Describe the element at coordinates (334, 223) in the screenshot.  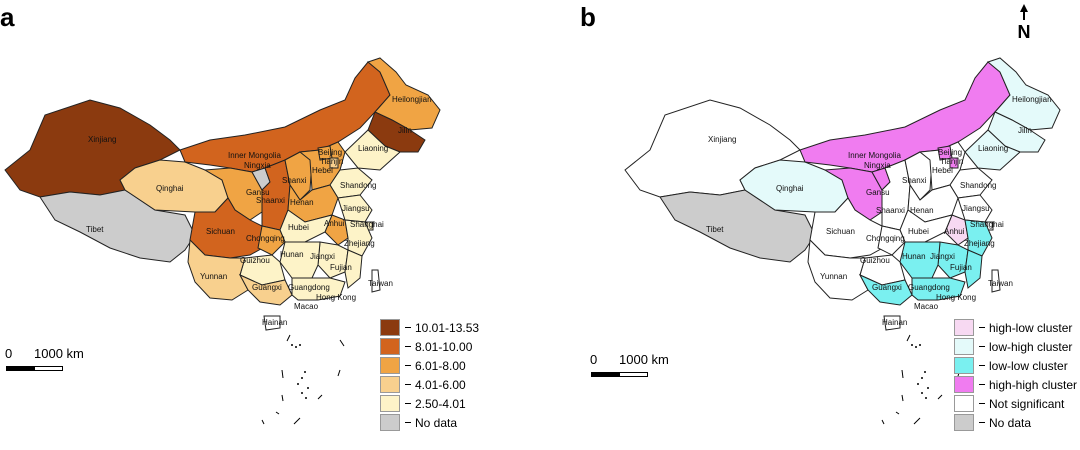
I see `label-anhui: Anhui` at that location.